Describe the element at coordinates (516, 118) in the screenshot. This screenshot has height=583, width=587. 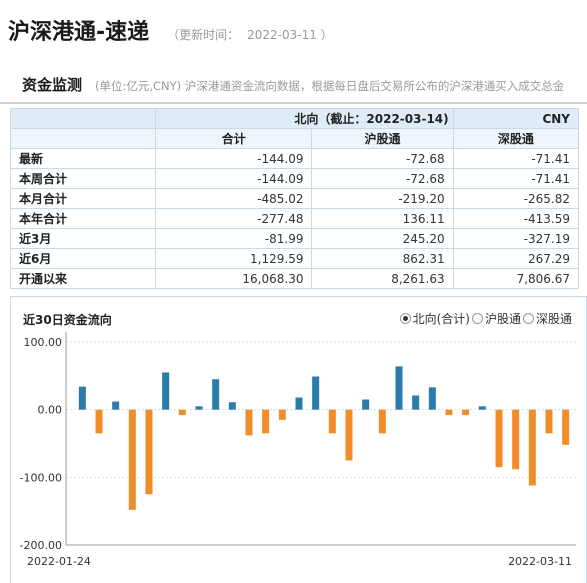
I see `currency-label: CNY` at that location.